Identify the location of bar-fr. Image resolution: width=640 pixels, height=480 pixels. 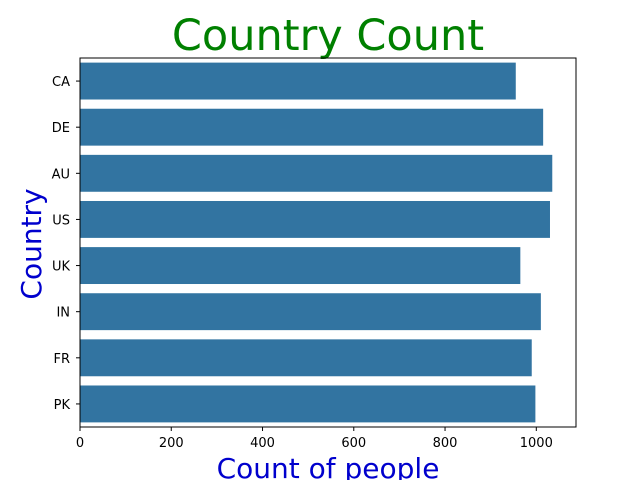
(306, 358).